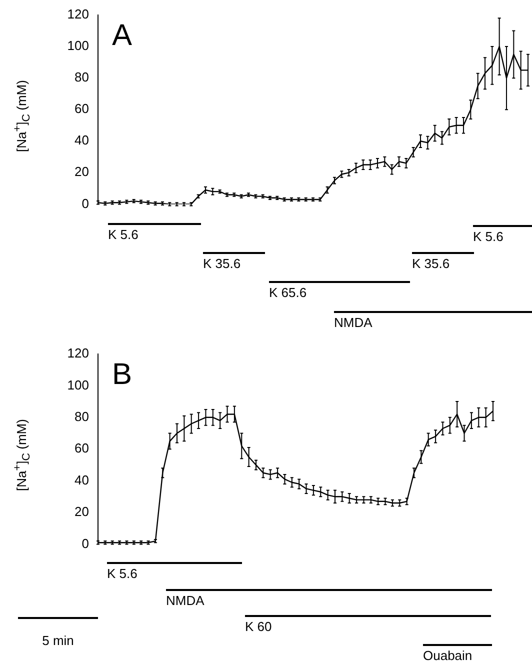 This screenshot has height=667, width=532. What do you see at coordinates (258, 626) in the screenshot?
I see `text: K 60` at bounding box center [258, 626].